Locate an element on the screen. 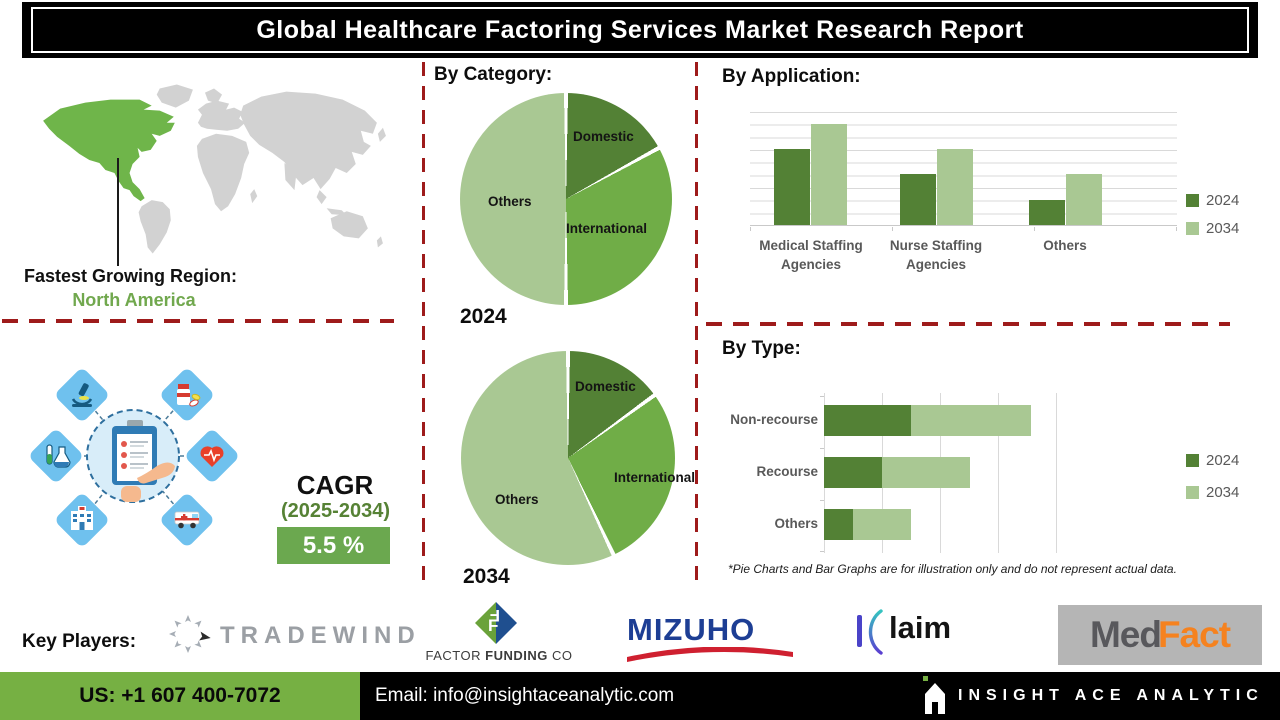  application-bar-chart-plot is located at coordinates (963, 169).